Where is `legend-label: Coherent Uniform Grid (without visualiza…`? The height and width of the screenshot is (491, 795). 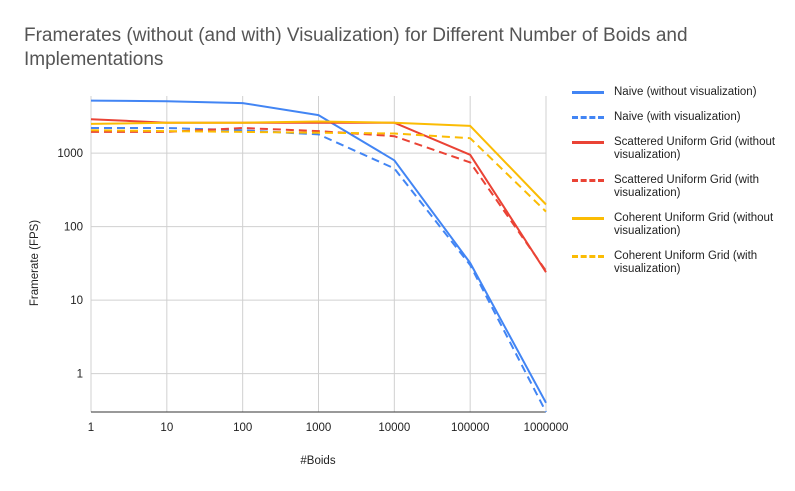 legend-label: Coherent Uniform Grid (without visualiza… is located at coordinates (694, 224).